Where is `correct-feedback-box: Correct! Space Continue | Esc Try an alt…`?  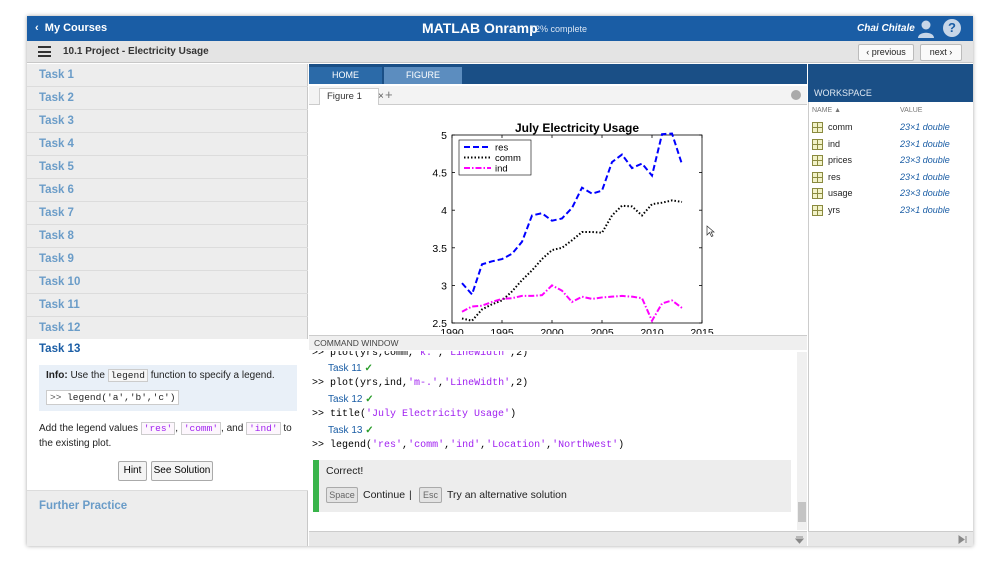 correct-feedback-box: Correct! Space Continue | Esc Try an alt… is located at coordinates (552, 486).